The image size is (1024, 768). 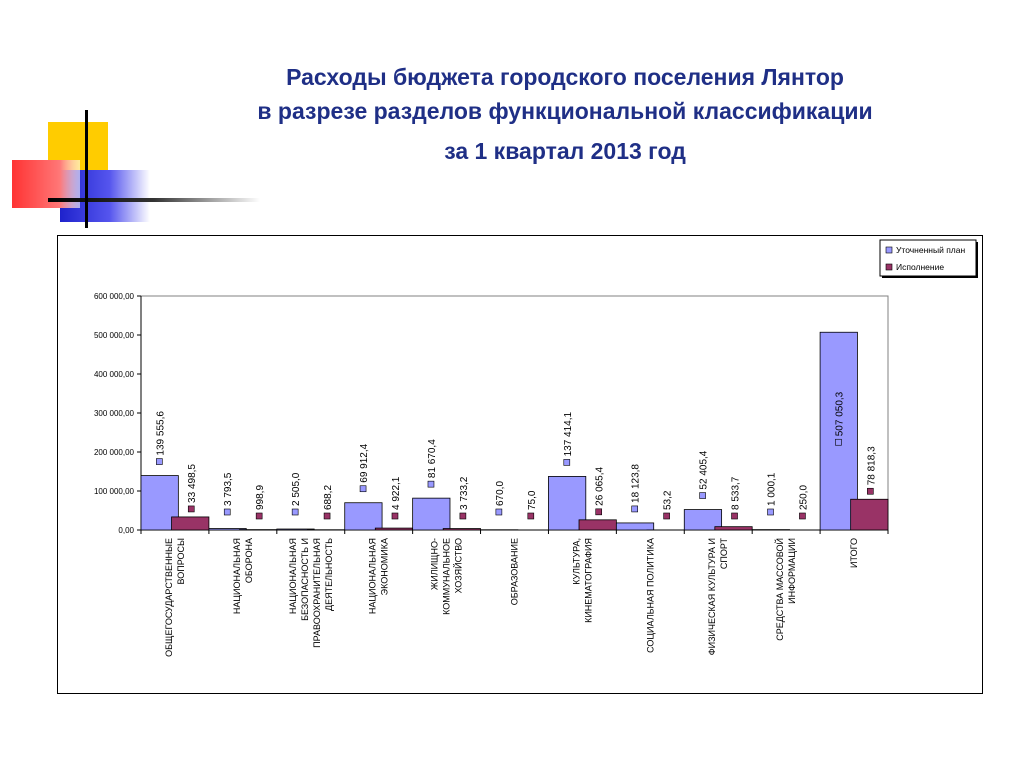 I want to click on data-label-actual: 26 065,4, so click(x=600, y=485).